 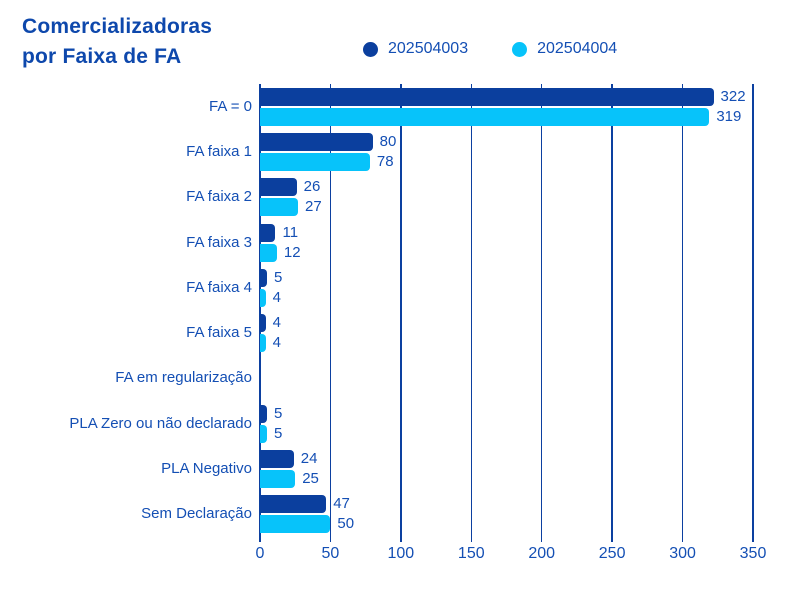 What do you see at coordinates (290, 232) in the screenshot?
I see `value-label: 11` at bounding box center [290, 232].